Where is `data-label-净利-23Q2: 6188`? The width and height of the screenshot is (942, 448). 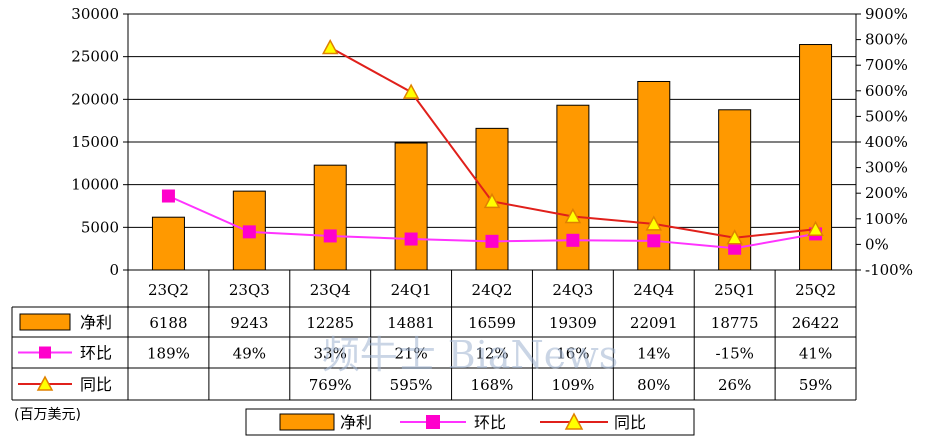
data-label-净利-23Q2: 6188 is located at coordinates (168, 323).